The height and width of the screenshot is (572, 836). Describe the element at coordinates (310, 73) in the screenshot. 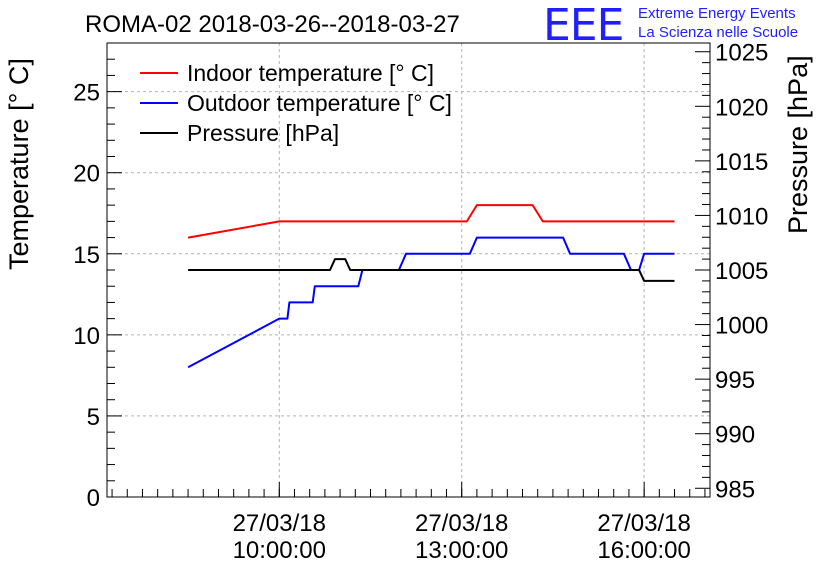

I see `legend-label-indoor: Indoor temperature [° C]` at that location.